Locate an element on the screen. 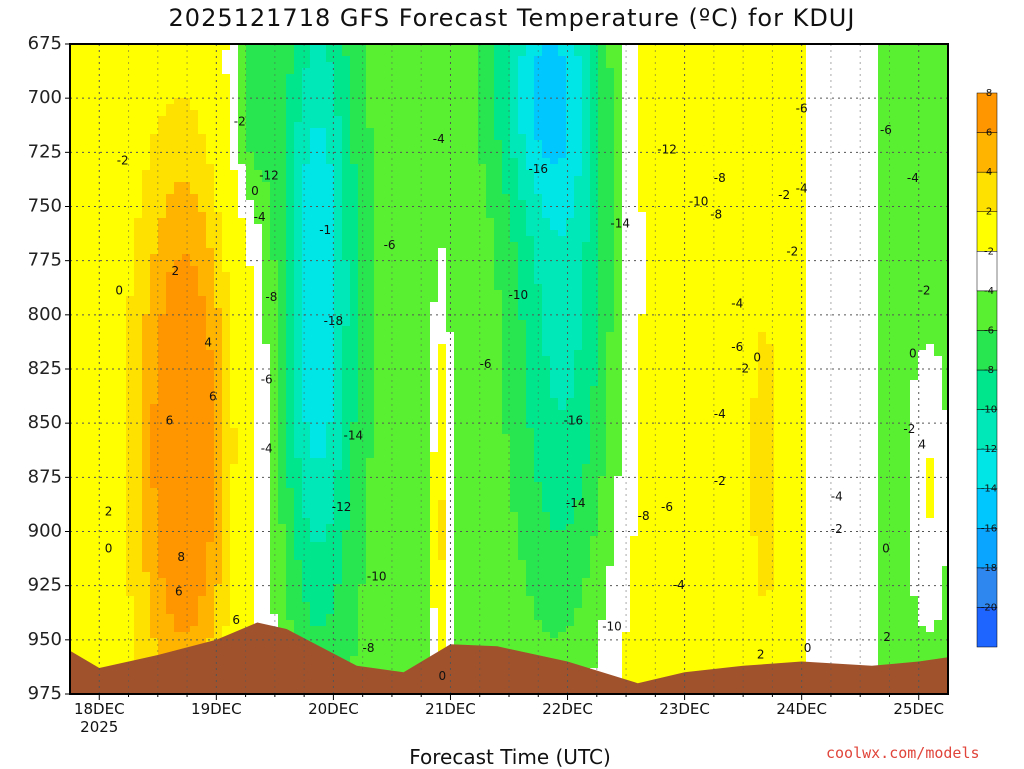 The image size is (1024, 769). colorbar-tick-label: -20 is located at coordinates (989, 607).